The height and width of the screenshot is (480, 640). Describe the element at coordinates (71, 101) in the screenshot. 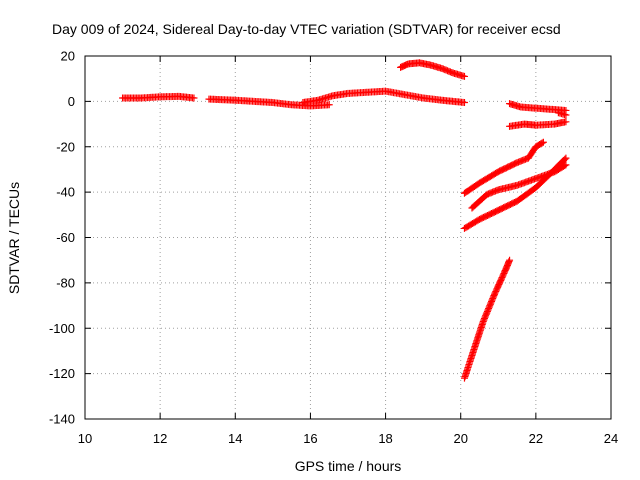

I see `y-tick-label: 0` at that location.